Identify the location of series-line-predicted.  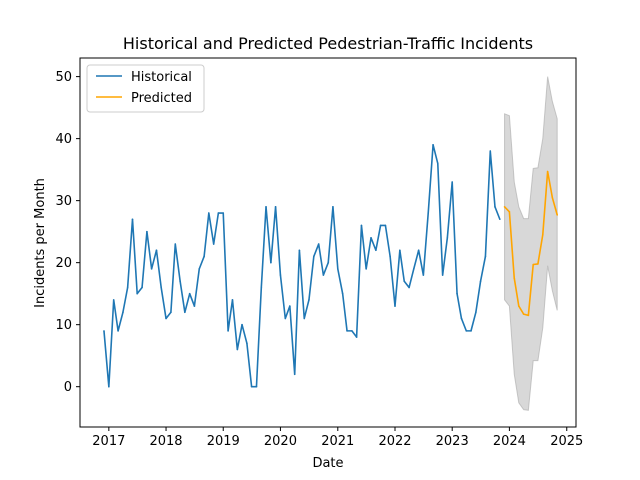
(530, 243).